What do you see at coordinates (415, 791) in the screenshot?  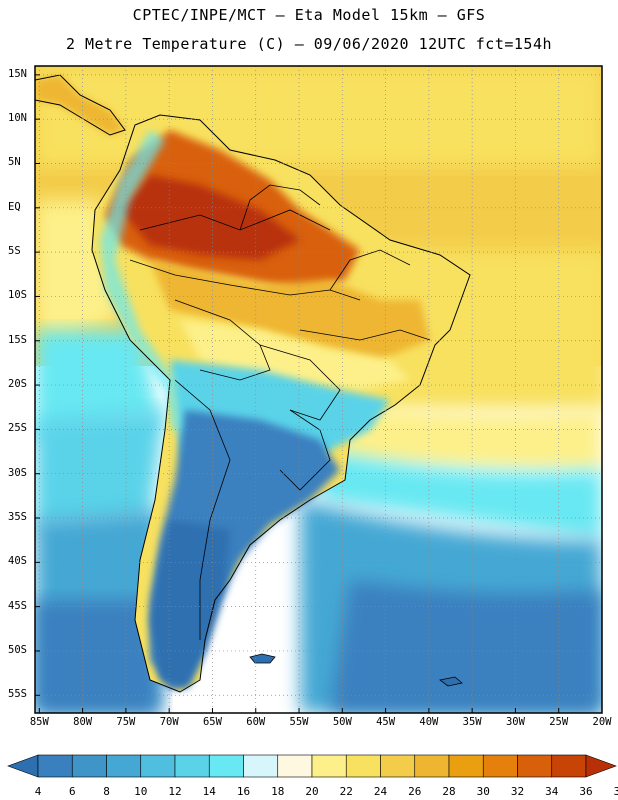 I see `colorbar-label: 26` at bounding box center [415, 791].